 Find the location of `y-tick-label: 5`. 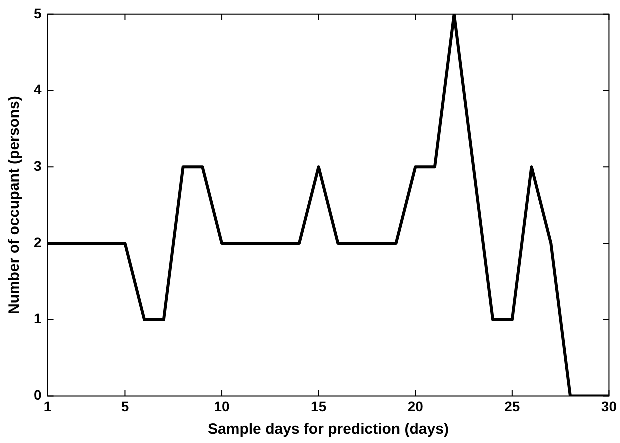

y-tick-label: 5 is located at coordinates (38, 13).